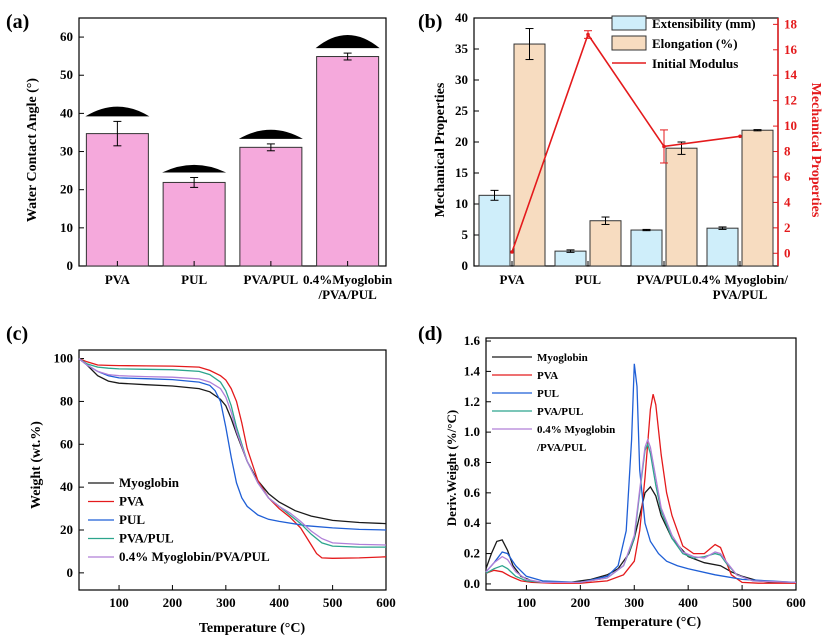 The height and width of the screenshot is (640, 831). What do you see at coordinates (562, 358) in the screenshot?
I see `panel-d-legend-label: Myoglobin` at bounding box center [562, 358].